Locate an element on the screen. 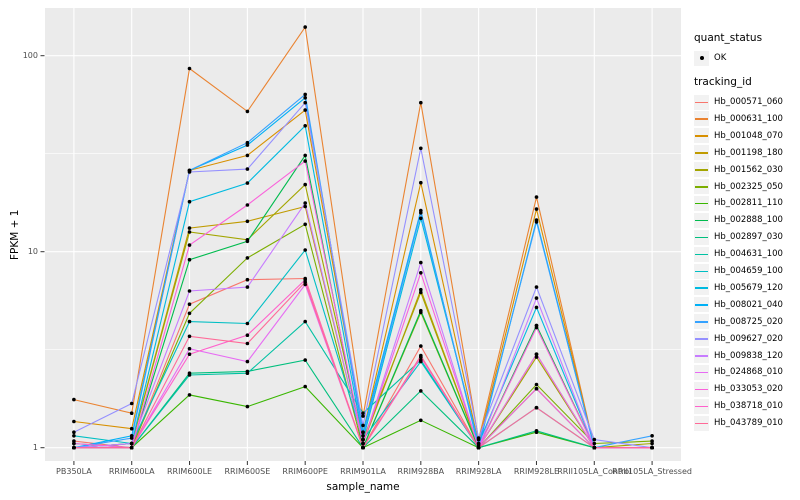 Image resolution: width=800 pixels, height=500 pixels. legend-item-label: Hb_008725_020 is located at coordinates (748, 321).